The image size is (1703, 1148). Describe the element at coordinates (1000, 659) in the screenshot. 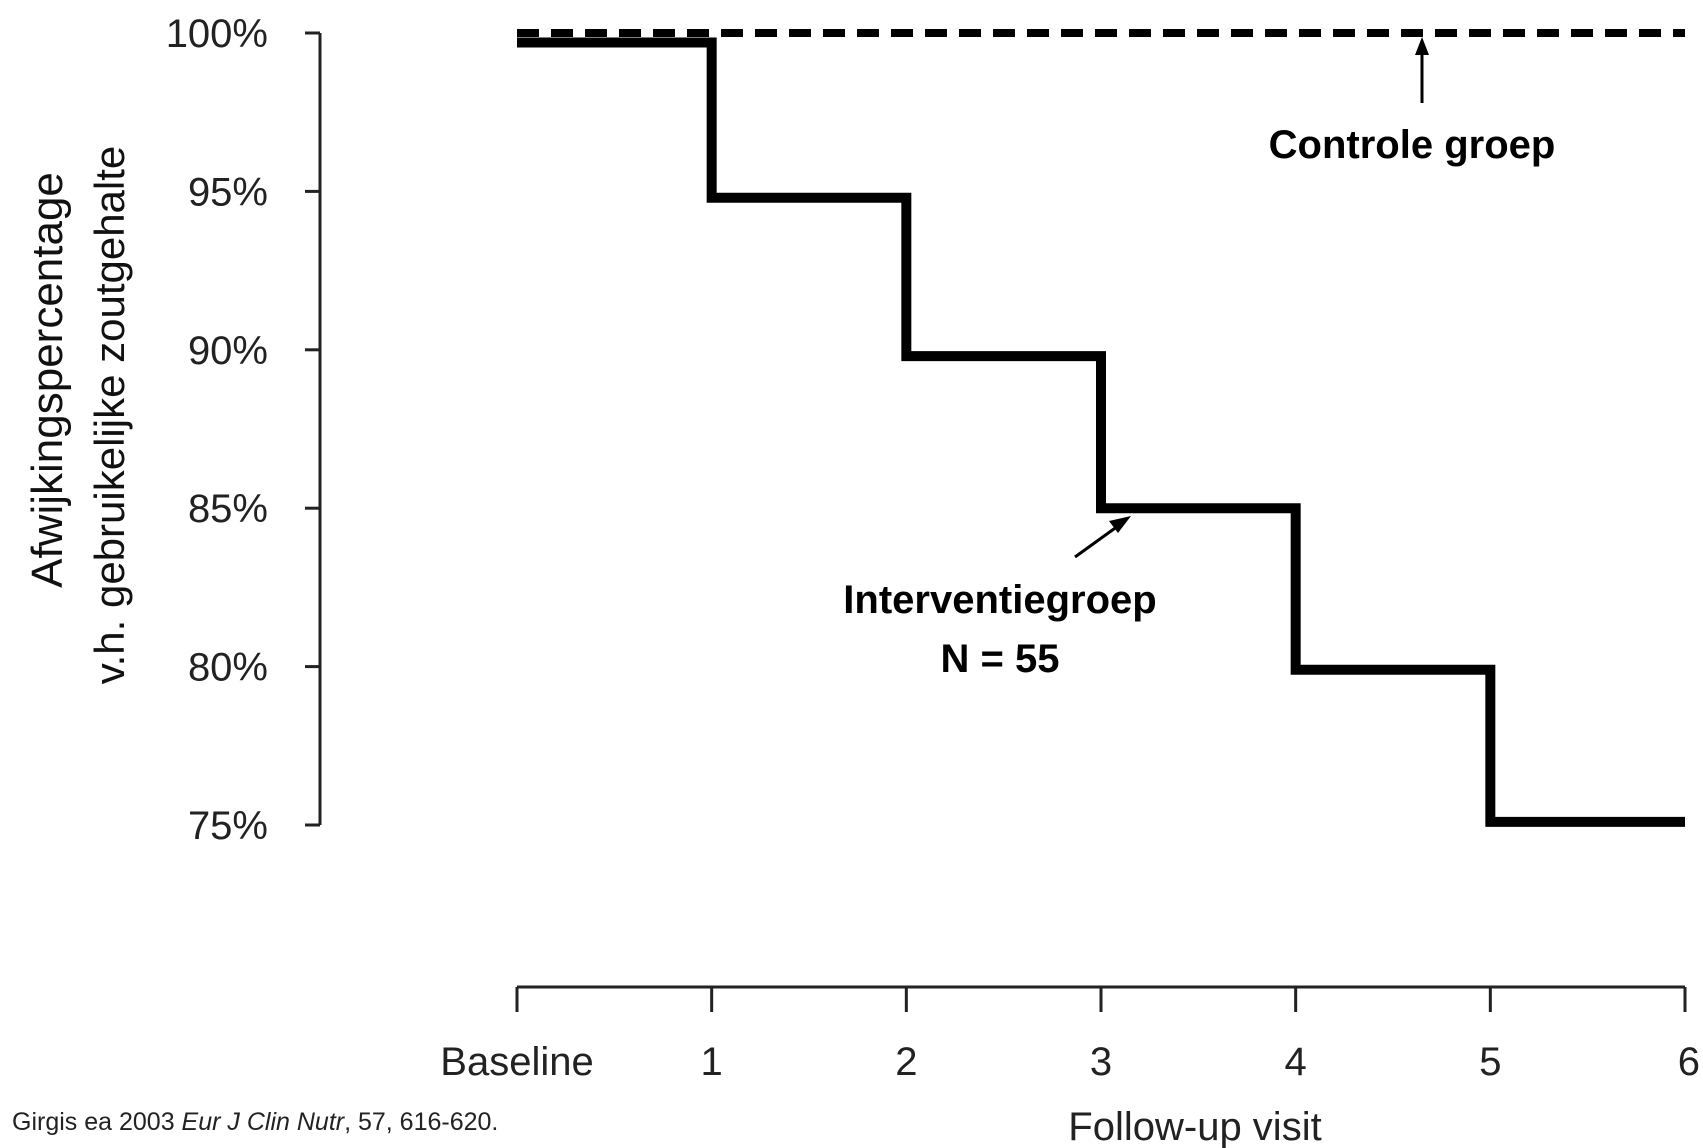

I see `intervention-n-label: N = 55` at that location.